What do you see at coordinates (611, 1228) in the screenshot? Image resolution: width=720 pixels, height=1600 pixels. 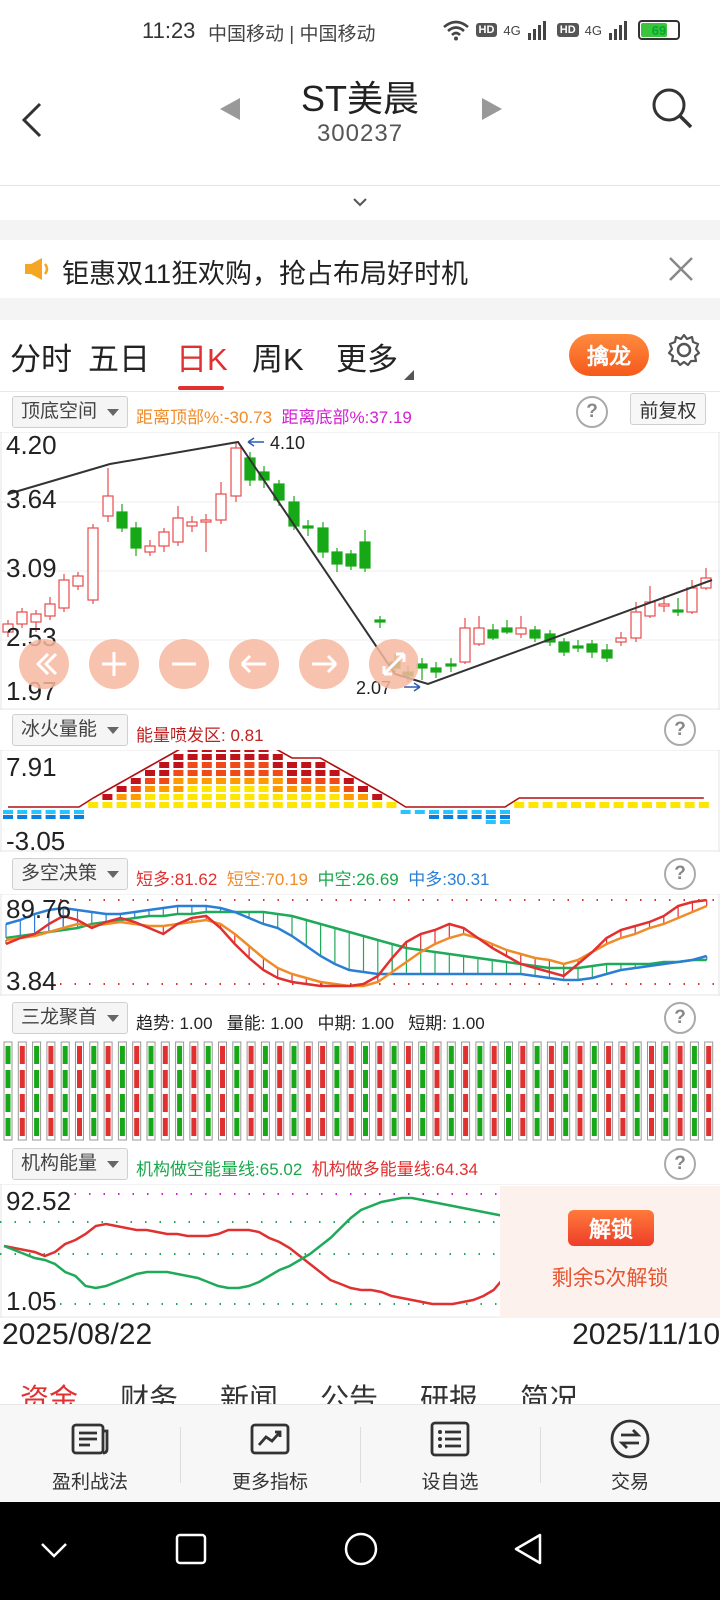 I see `unlock-button: 解锁` at bounding box center [611, 1228].